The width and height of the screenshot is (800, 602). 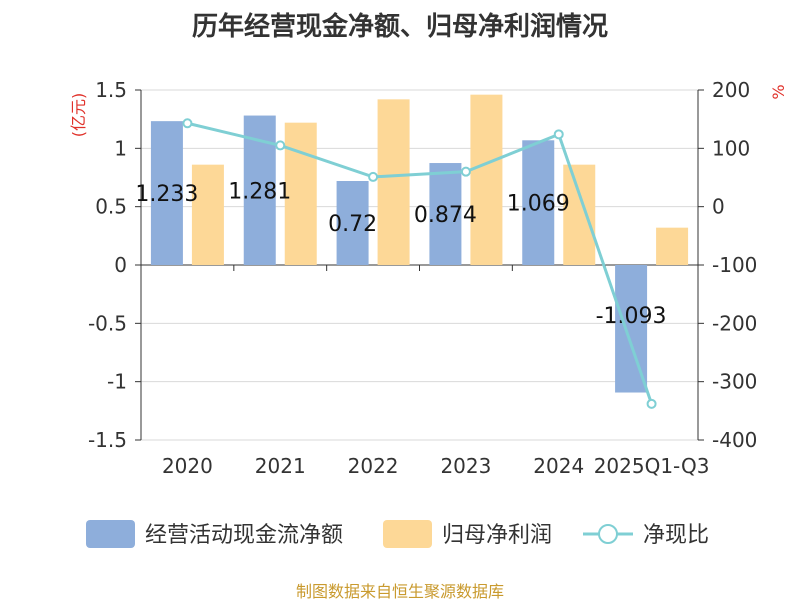 I want to click on left-axis-unit: (亿元), so click(x=78, y=115).